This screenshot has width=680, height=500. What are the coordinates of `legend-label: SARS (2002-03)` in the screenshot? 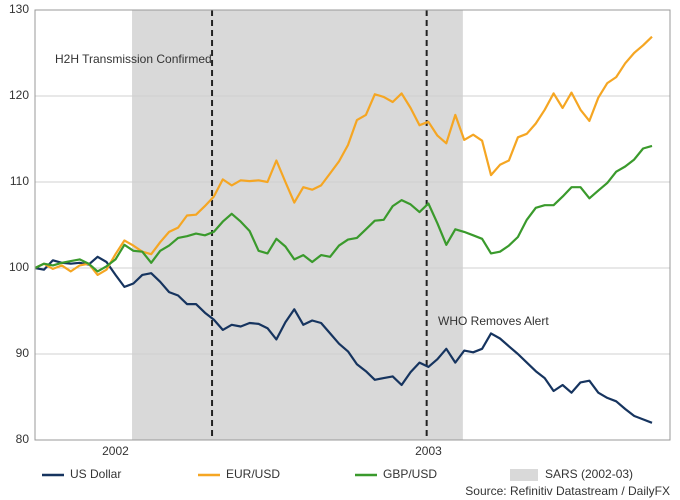 It's located at (589, 474).